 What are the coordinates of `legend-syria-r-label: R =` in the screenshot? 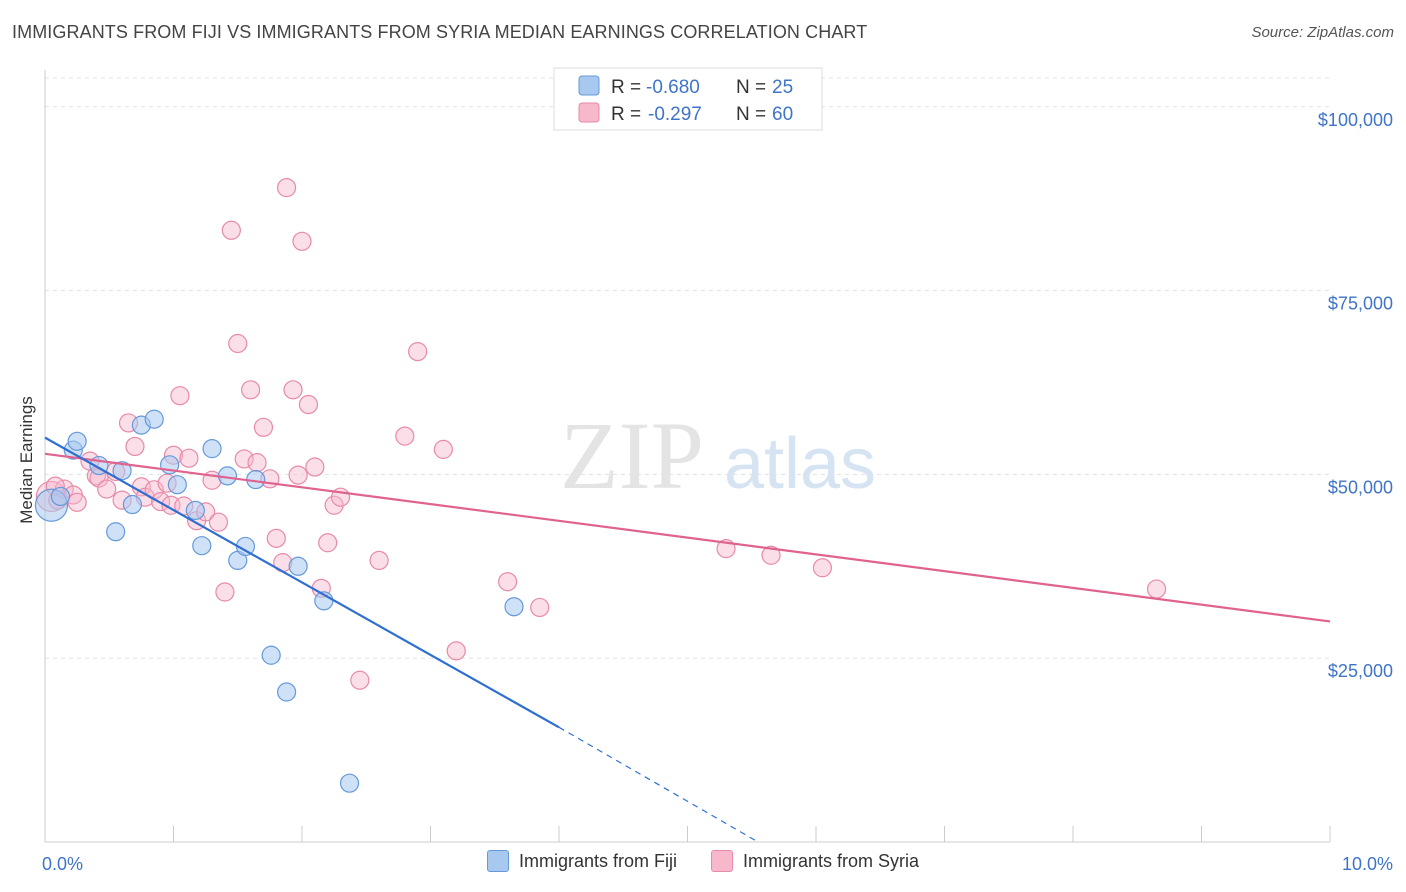 It's located at (626, 114).